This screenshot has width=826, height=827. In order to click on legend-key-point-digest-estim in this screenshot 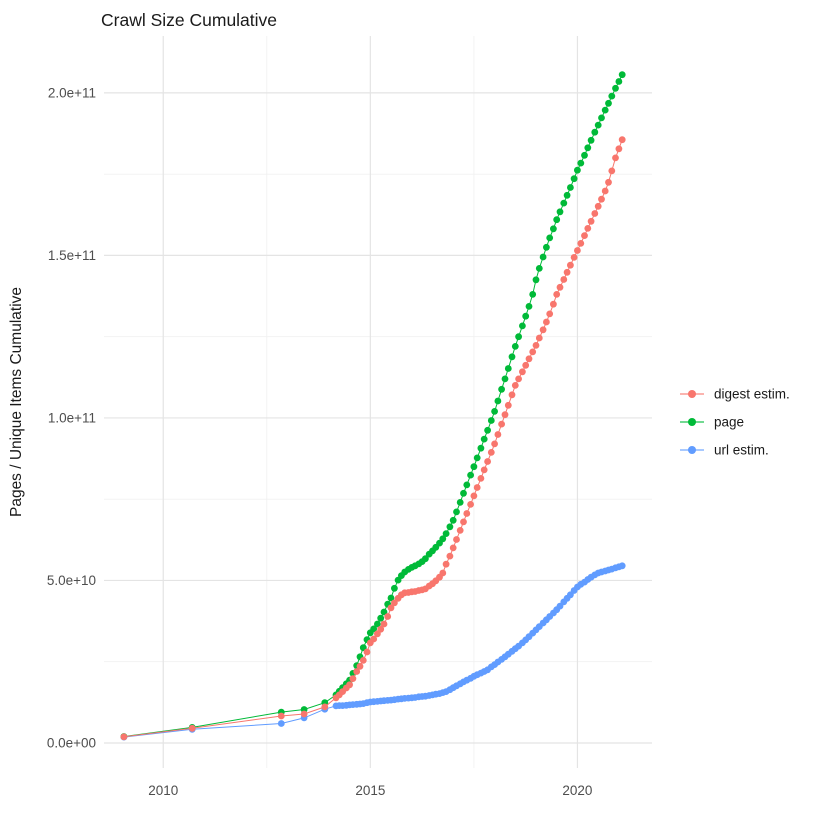, I will do `click(692, 394)`.